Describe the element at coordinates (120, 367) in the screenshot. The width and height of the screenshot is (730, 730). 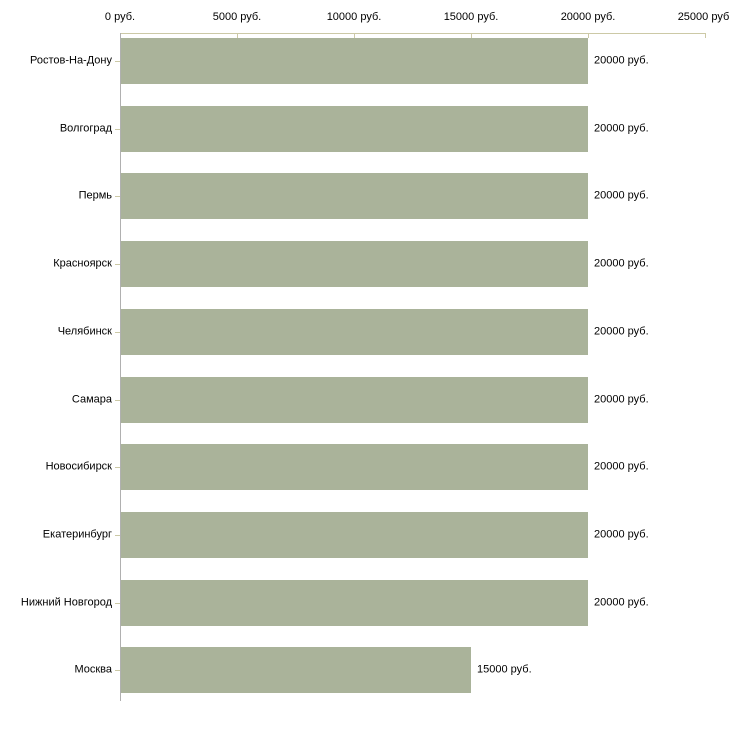
I see `y-axis-line` at that location.